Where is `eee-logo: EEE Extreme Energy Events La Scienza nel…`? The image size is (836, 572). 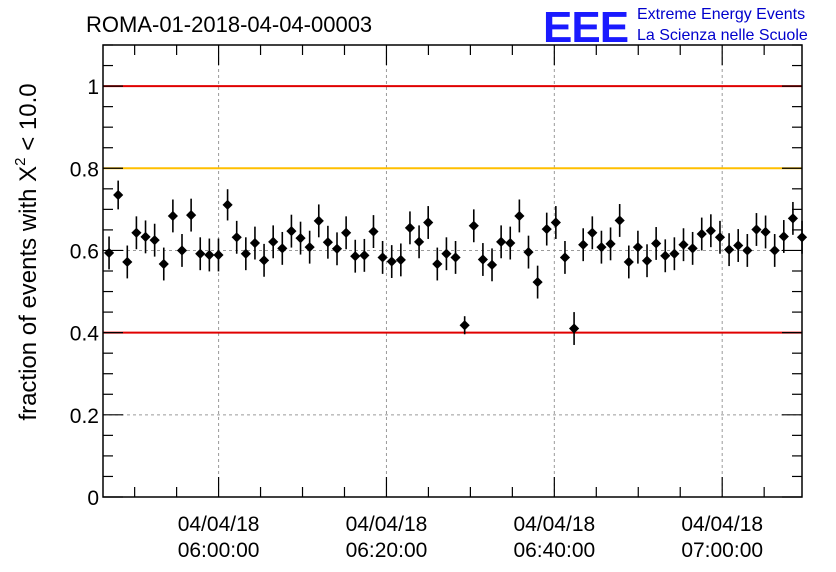
eee-logo: EEE Extreme Energy Events La Scienza nel… is located at coordinates (675, 27).